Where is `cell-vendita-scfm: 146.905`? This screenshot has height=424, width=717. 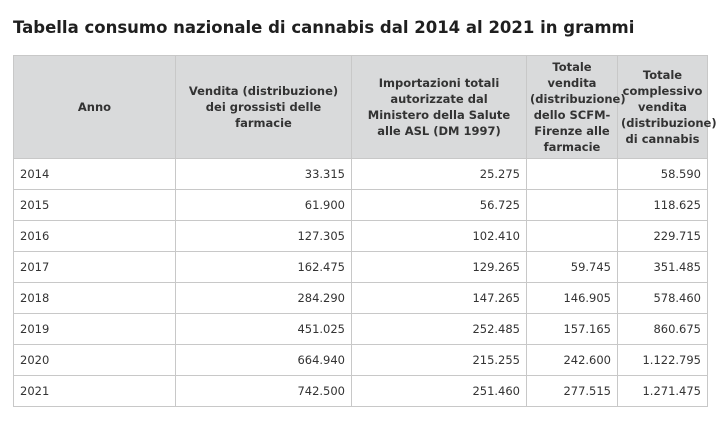 cell-vendita-scfm: 146.905 is located at coordinates (572, 298).